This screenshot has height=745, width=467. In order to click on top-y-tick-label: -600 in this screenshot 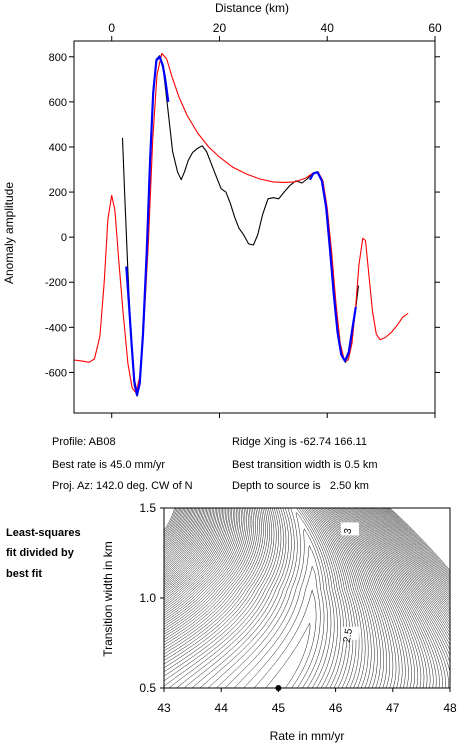, I will do `click(56, 373)`.